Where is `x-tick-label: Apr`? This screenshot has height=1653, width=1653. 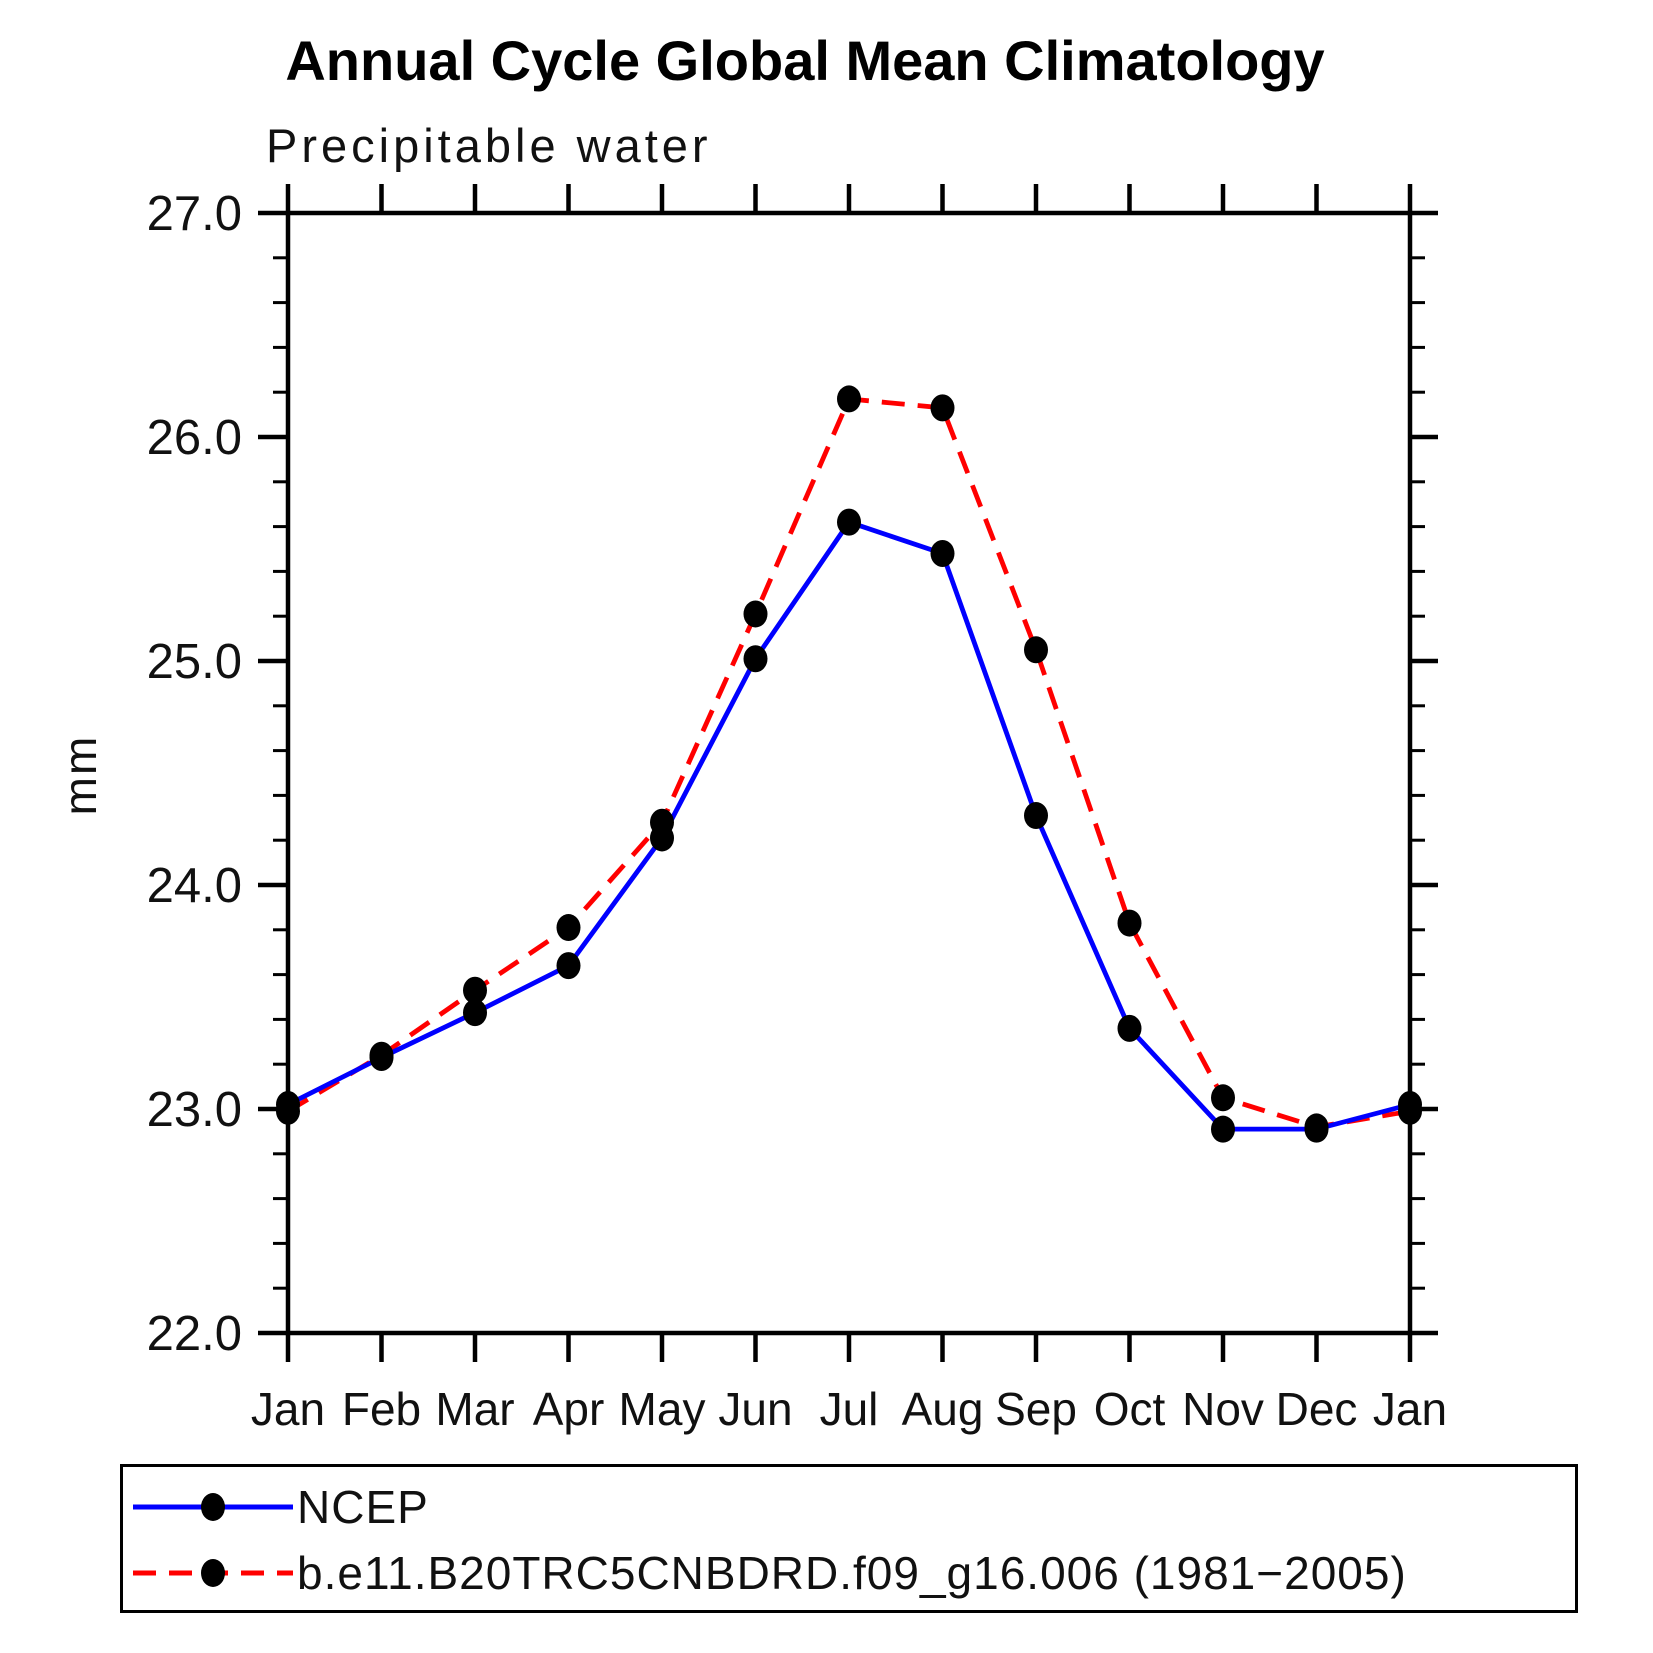 x-tick-label: Apr is located at coordinates (569, 1409).